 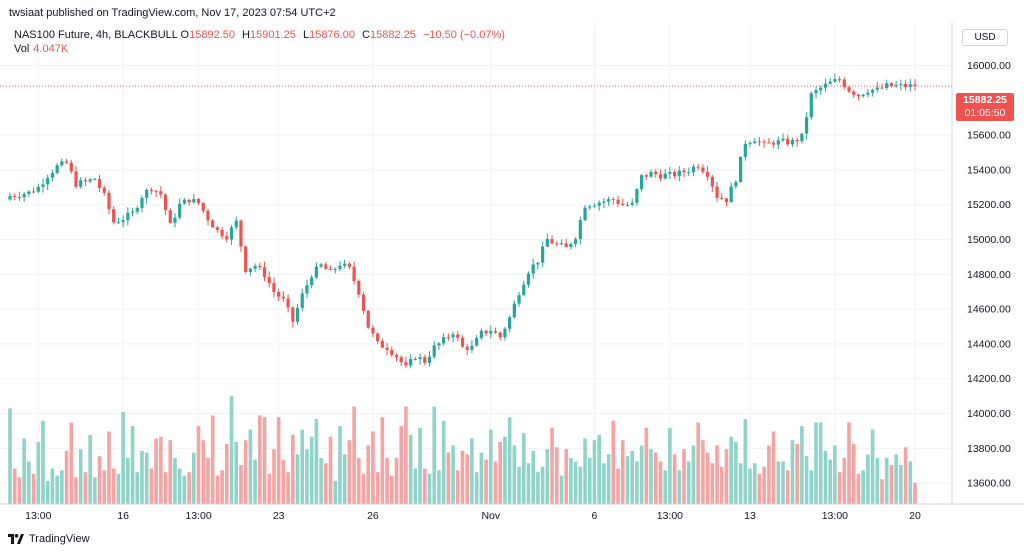 I want to click on last-price-tag: 15882.25 01:05:50, so click(x=985, y=107).